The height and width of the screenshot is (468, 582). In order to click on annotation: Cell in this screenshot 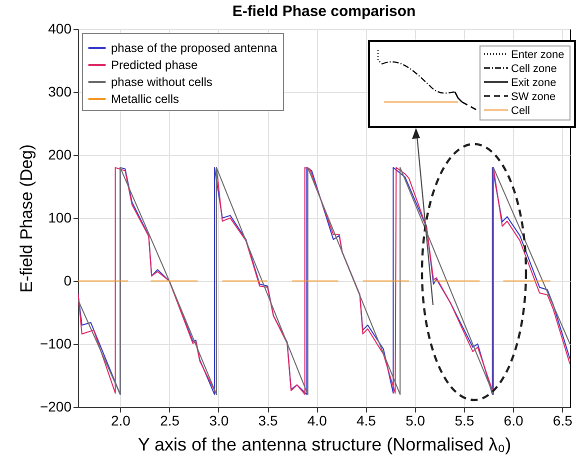, I will do `click(520, 111)`.